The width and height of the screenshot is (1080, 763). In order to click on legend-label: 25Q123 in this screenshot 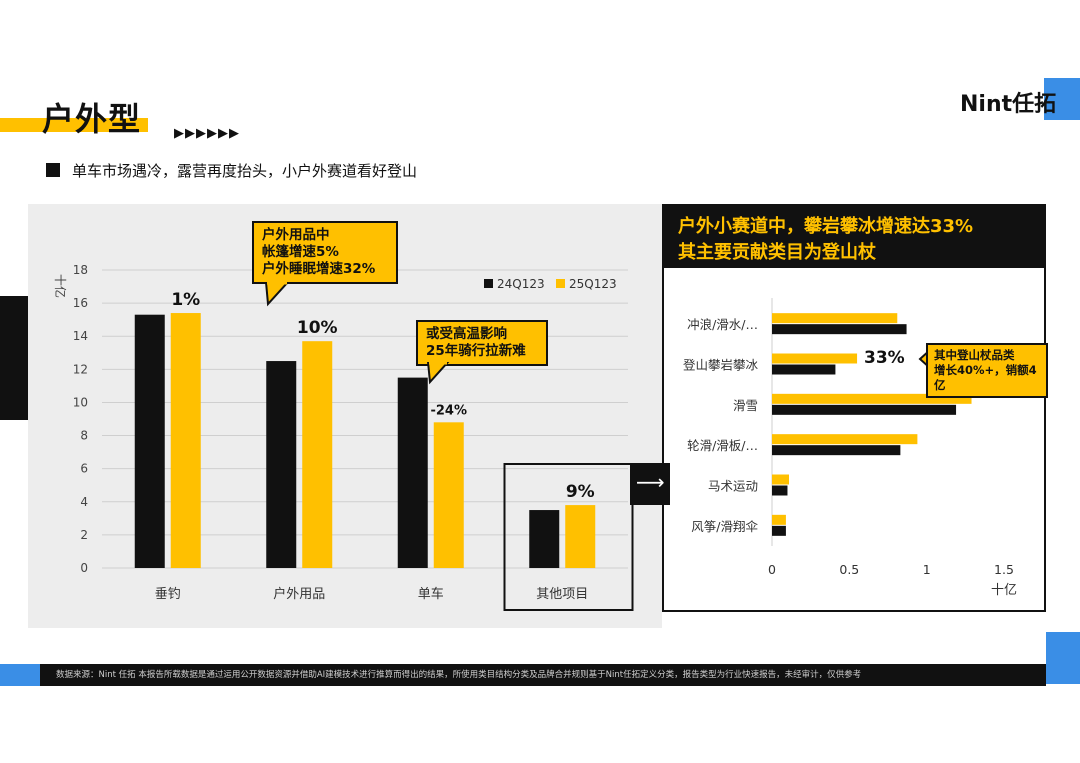, I will do `click(593, 284)`.